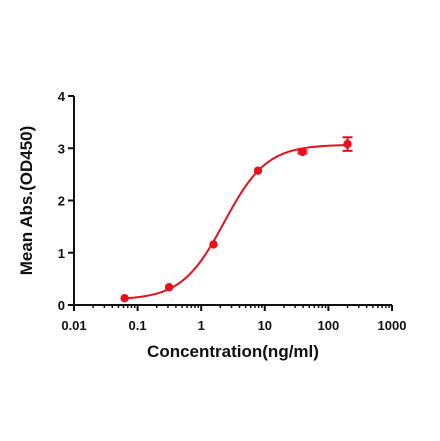 The width and height of the screenshot is (440, 441). What do you see at coordinates (233, 319) in the screenshot?
I see `x-ticks: 0.01 0.1 1 10 100 1000` at bounding box center [233, 319].